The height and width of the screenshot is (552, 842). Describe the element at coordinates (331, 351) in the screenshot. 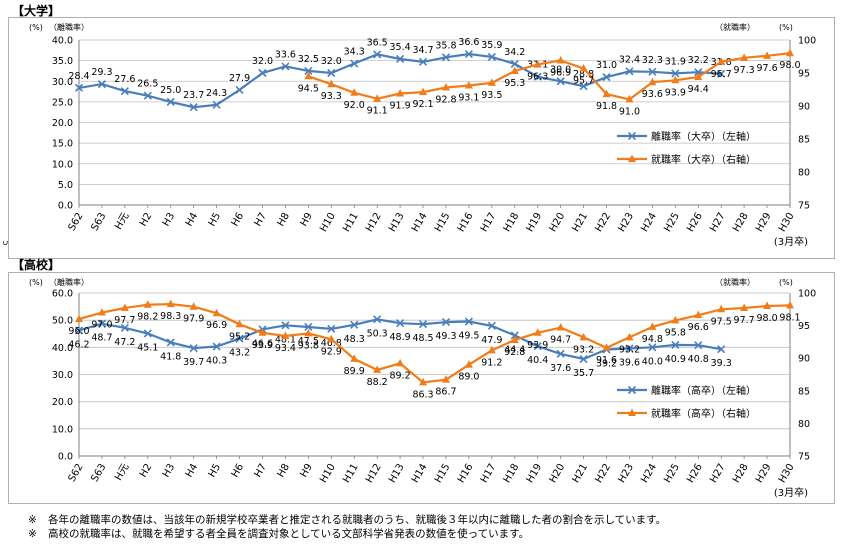

I see `data-label: 92.9` at that location.